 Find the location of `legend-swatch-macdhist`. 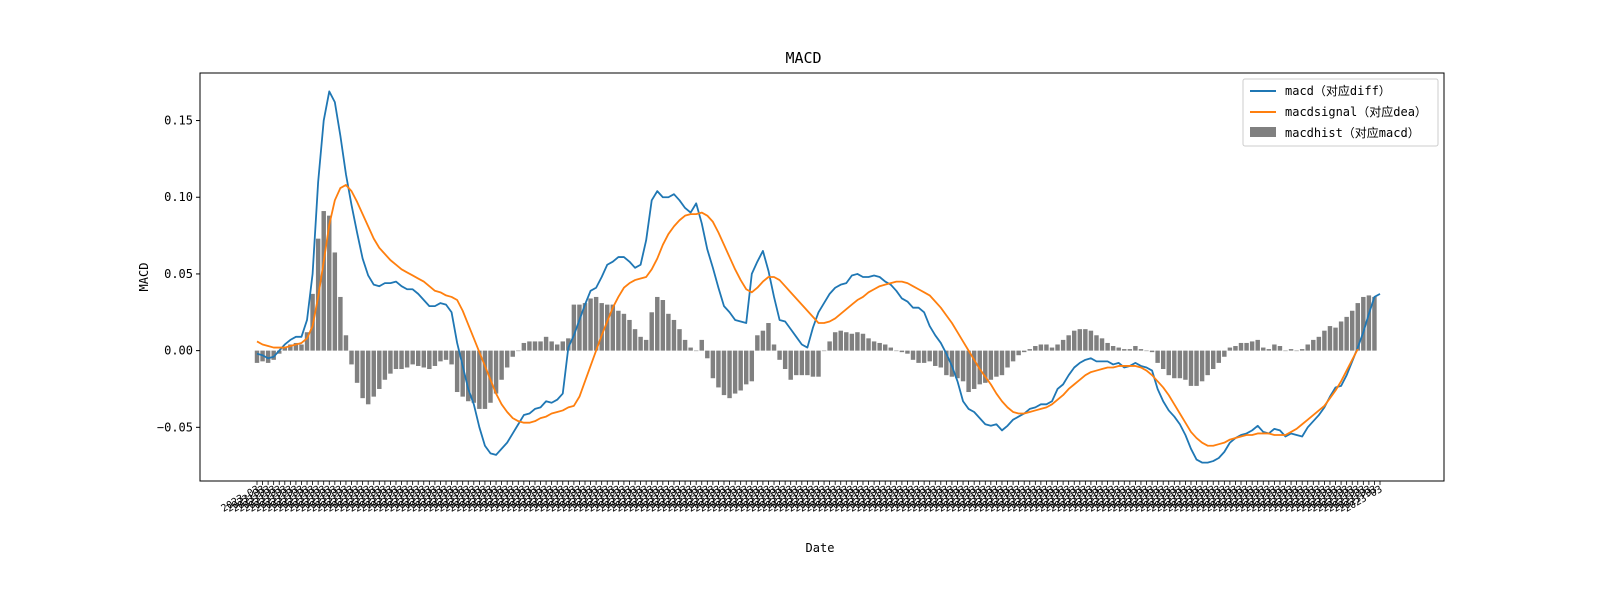

legend-swatch-macdhist is located at coordinates (1263, 132).